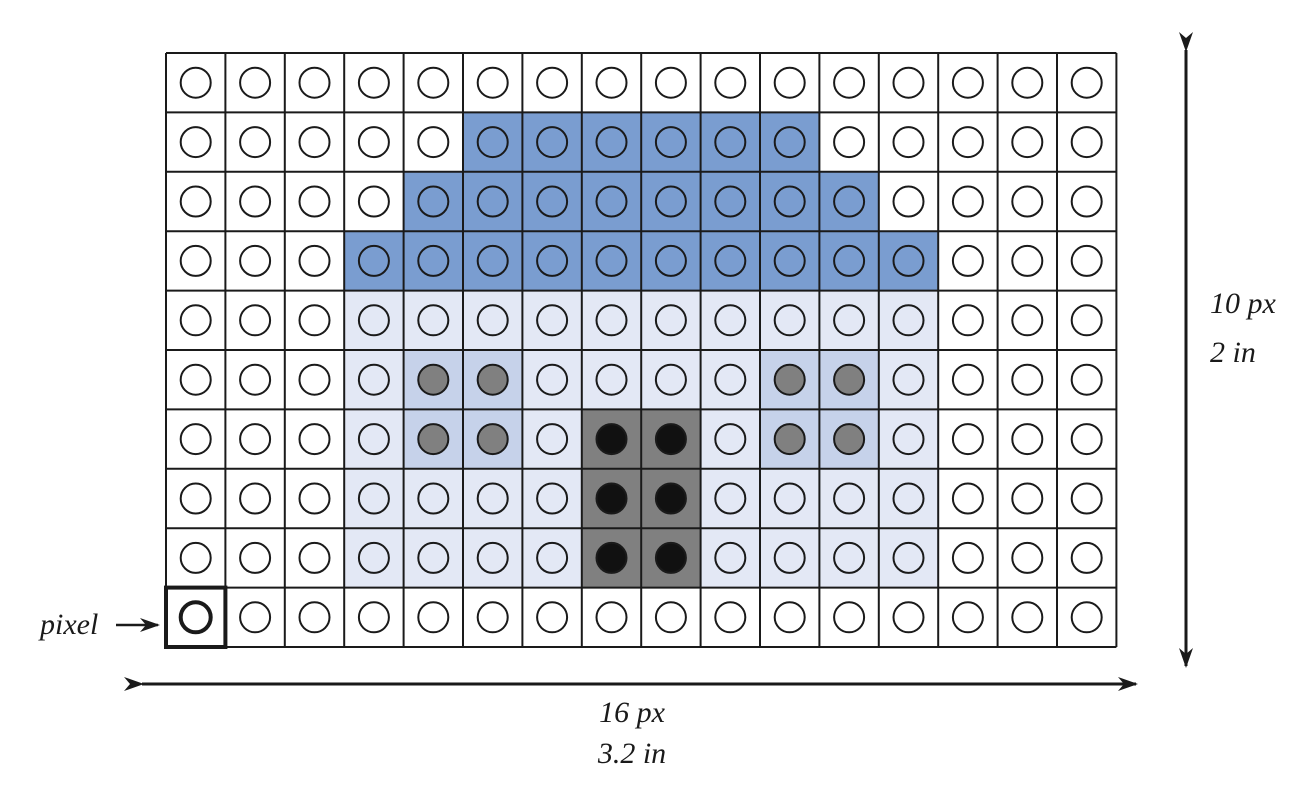  Describe the element at coordinates (631, 753) in the screenshot. I see `width-in-label: 3.2 in` at that location.